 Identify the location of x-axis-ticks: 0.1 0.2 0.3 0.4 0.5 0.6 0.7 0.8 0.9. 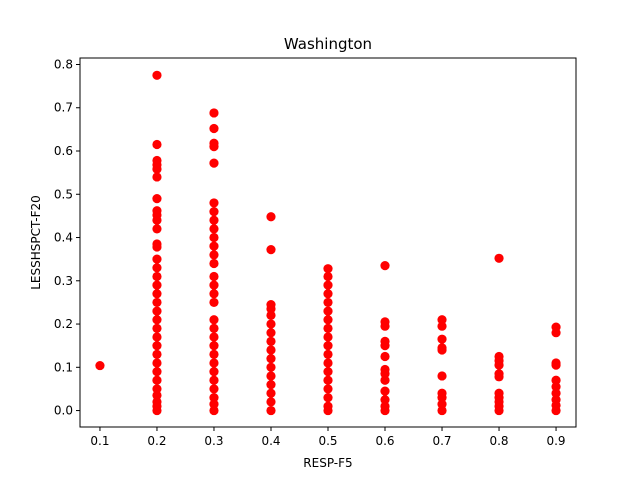
(328, 437).